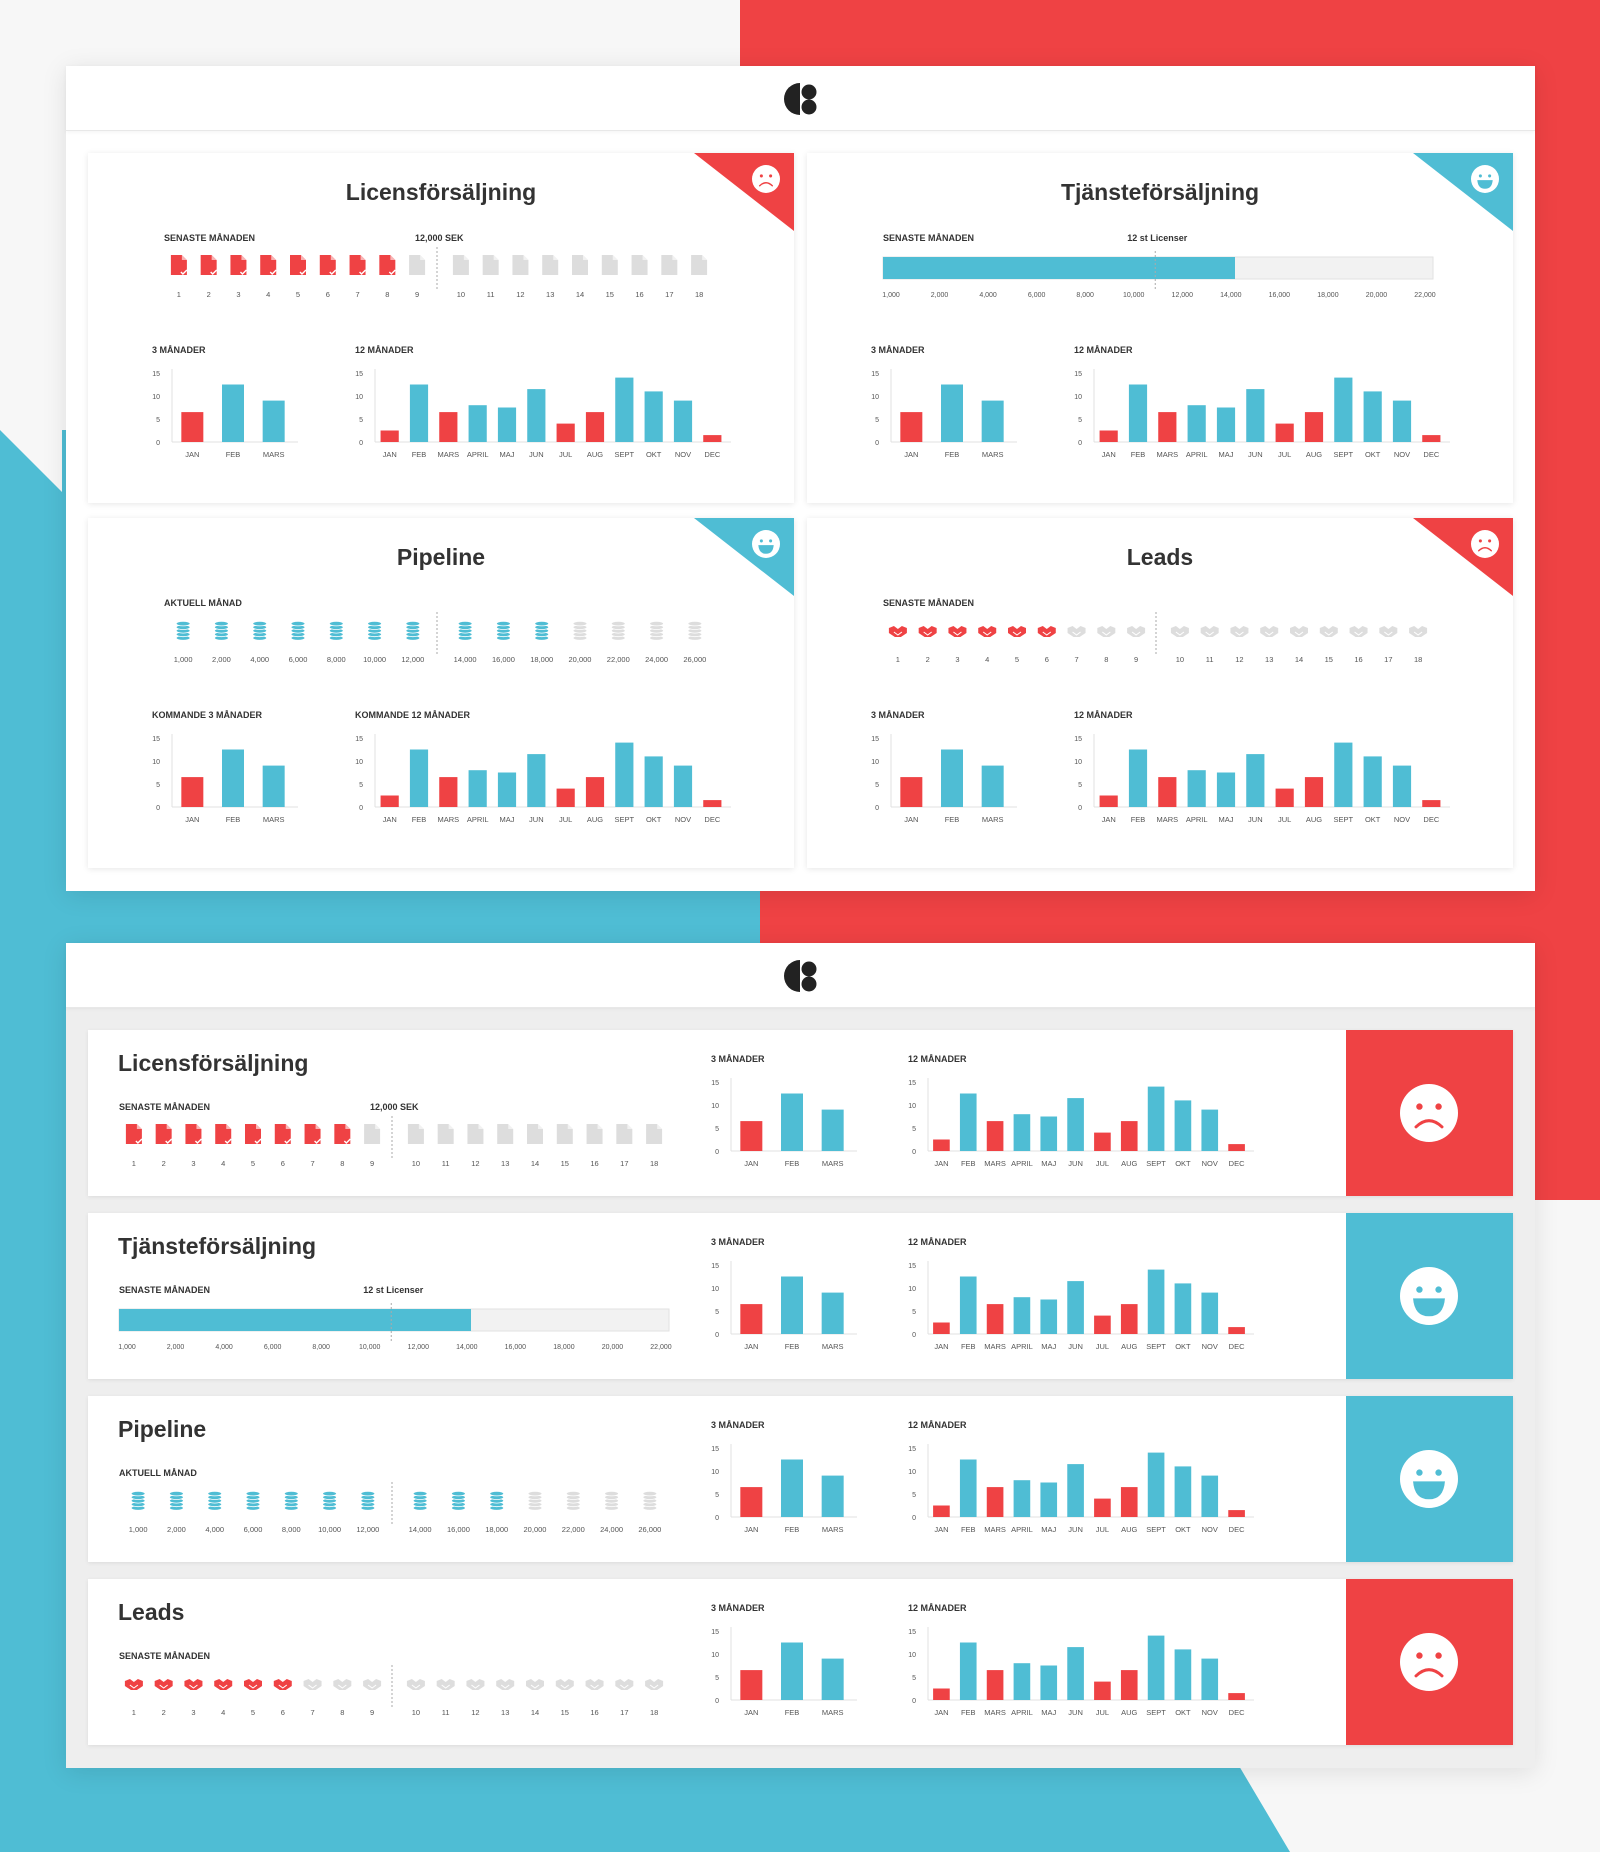  Describe the element at coordinates (516, 1347) in the screenshot. I see `scale-label: 16,000` at that location.